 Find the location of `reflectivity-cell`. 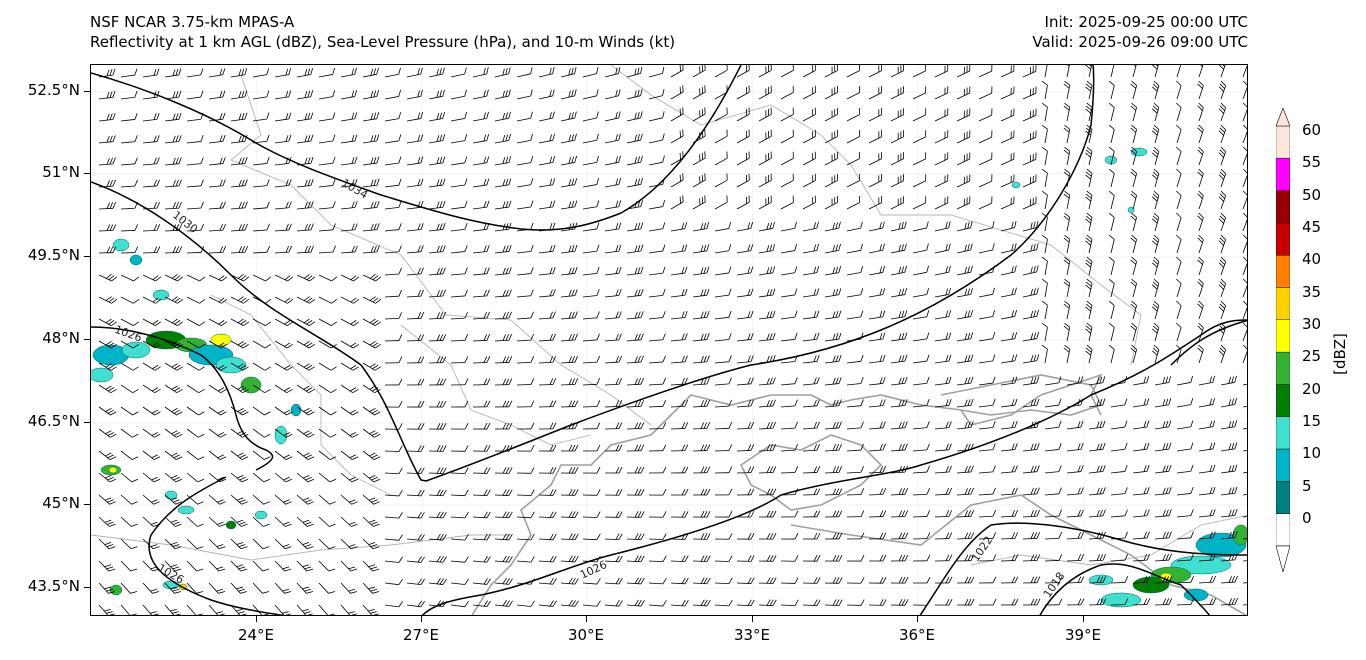

reflectivity-cell is located at coordinates (116, 590).